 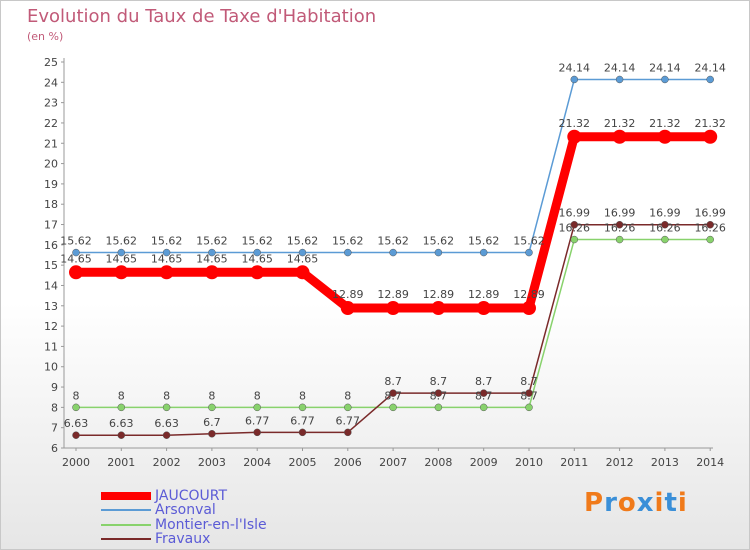 I want to click on y-tick-label: 17, so click(x=51, y=225).